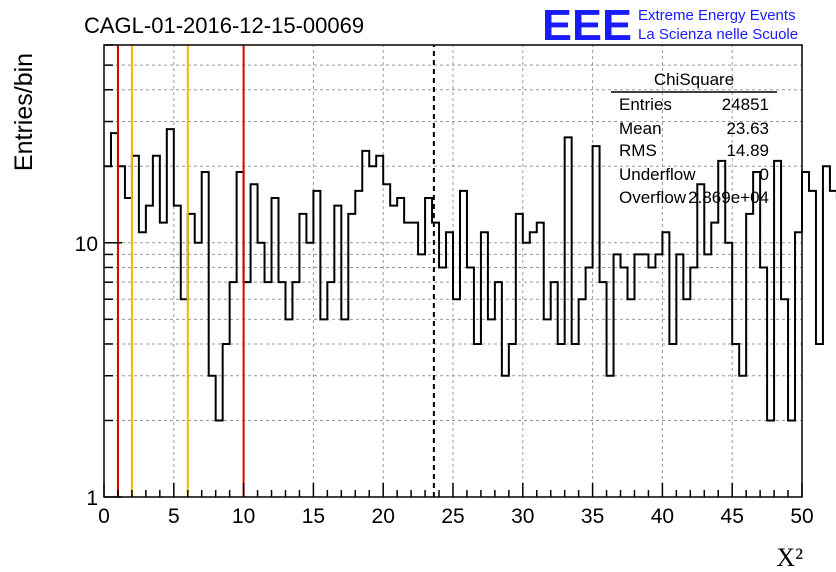  What do you see at coordinates (747, 150) in the screenshot?
I see `stats-value-rms: 14.89` at bounding box center [747, 150].